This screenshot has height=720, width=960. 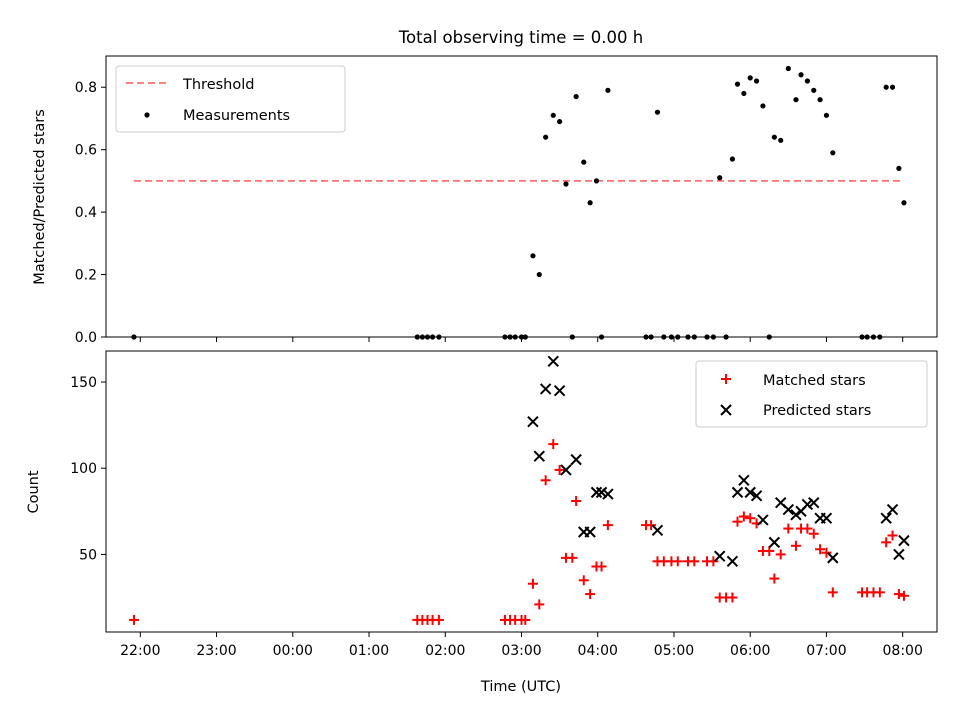 What do you see at coordinates (674, 651) in the screenshot?
I see `x-tick-label: 05:00` at bounding box center [674, 651].